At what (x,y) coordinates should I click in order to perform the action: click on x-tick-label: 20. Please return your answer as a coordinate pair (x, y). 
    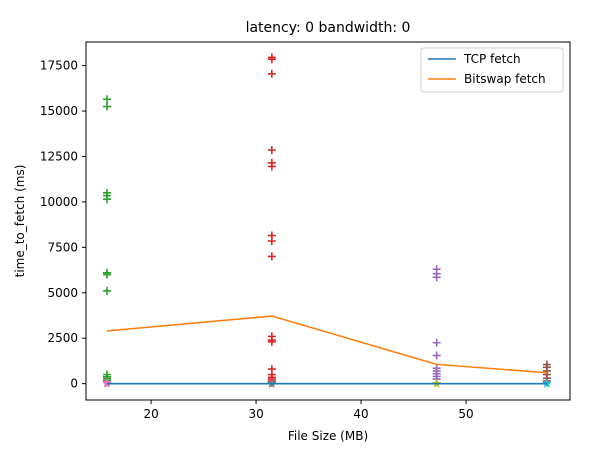
    Looking at the image, I should click on (150, 414).